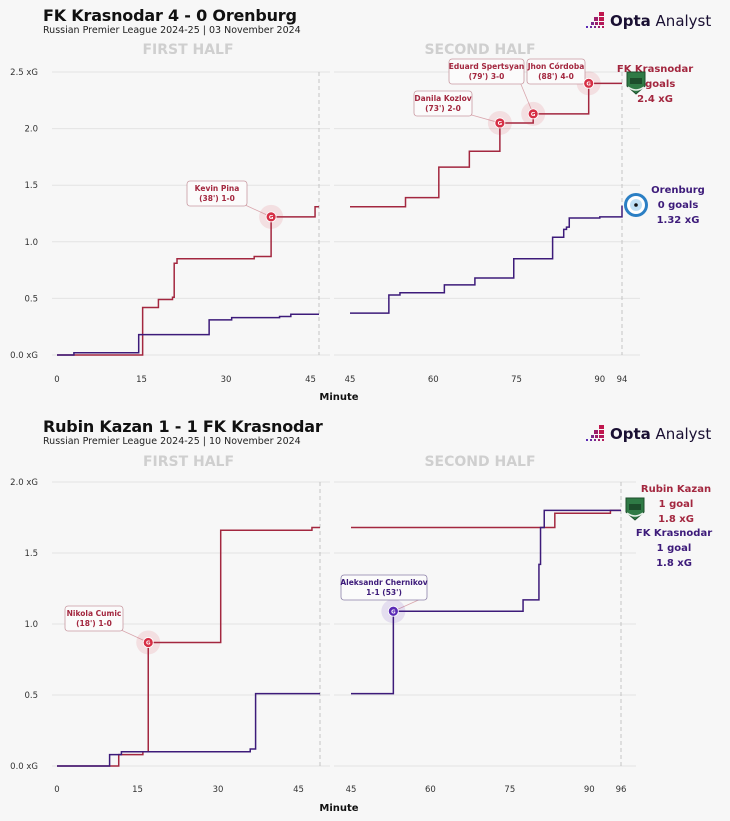 Image resolution: width=730 pixels, height=821 pixels. I want to click on y-tick-label: 1.0, so click(31, 243).